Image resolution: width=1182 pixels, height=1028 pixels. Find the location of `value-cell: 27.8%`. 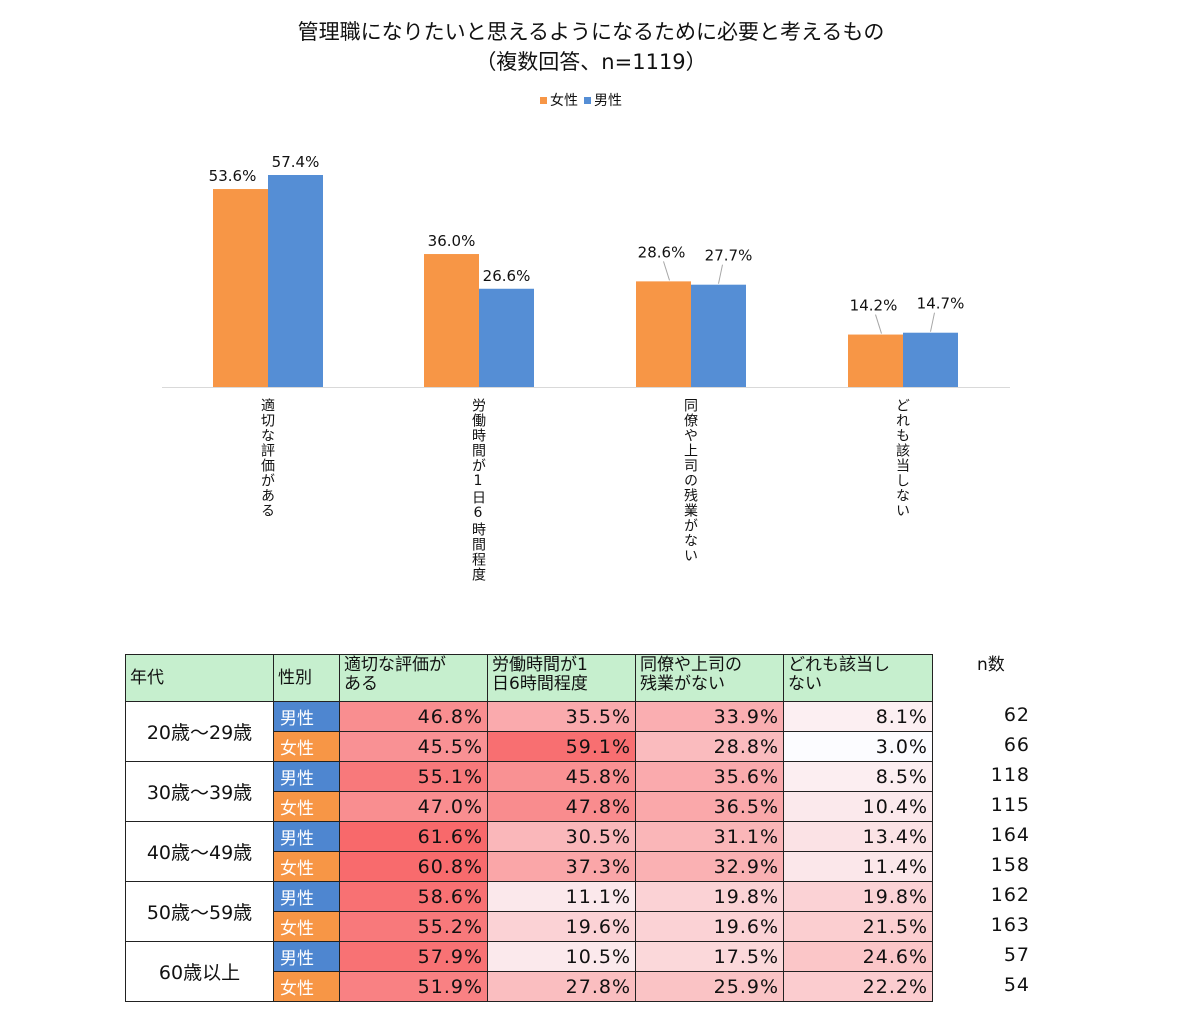

value-cell: 27.8% is located at coordinates (561, 986).